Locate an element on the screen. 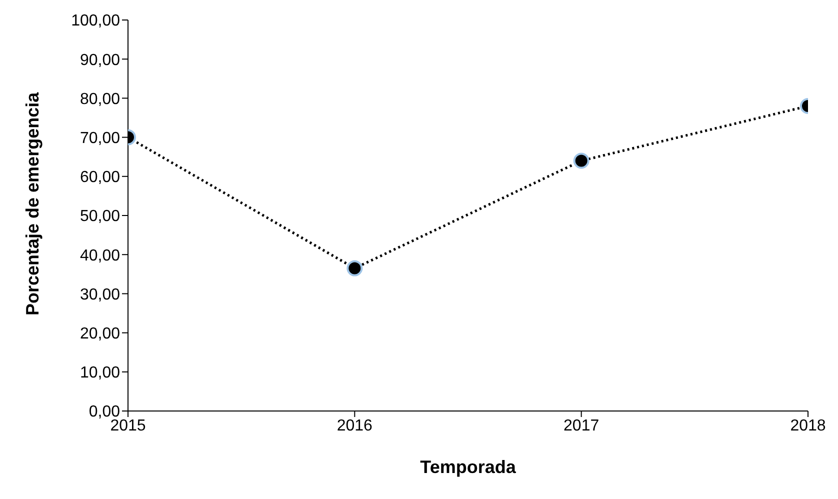 The image size is (838, 499). x-axis-title: Temporada is located at coordinates (468, 467).